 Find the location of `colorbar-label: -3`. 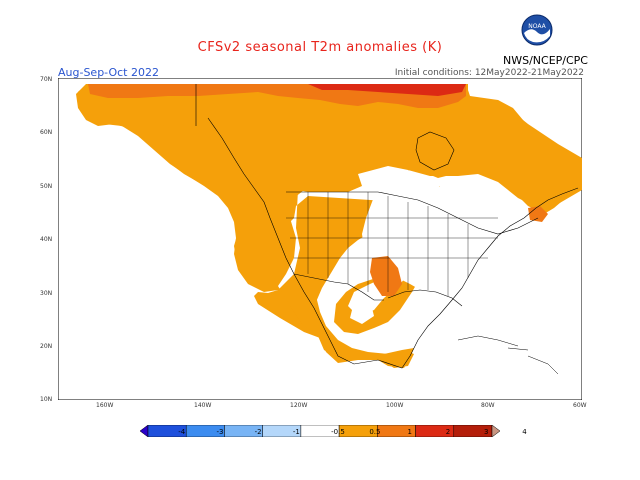

colorbar-label: -3 is located at coordinates (220, 432).